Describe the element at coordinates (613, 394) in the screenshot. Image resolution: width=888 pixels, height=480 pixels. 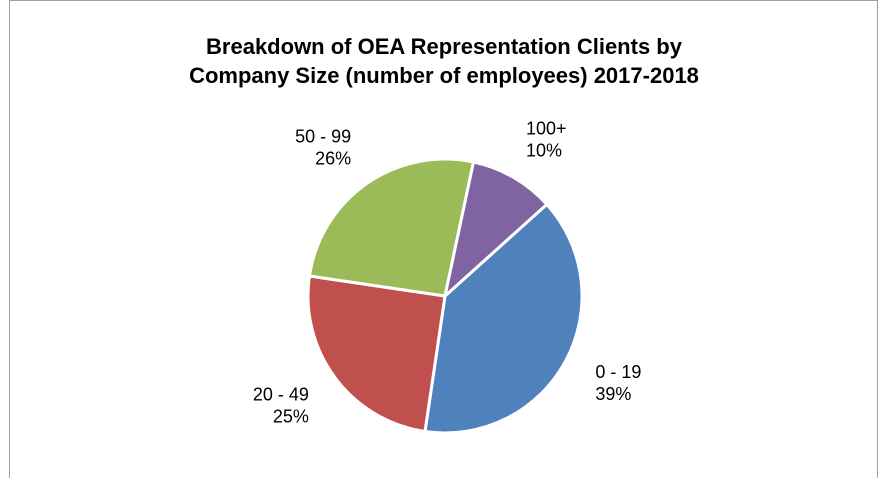
I see `data-label-value: 39%` at that location.